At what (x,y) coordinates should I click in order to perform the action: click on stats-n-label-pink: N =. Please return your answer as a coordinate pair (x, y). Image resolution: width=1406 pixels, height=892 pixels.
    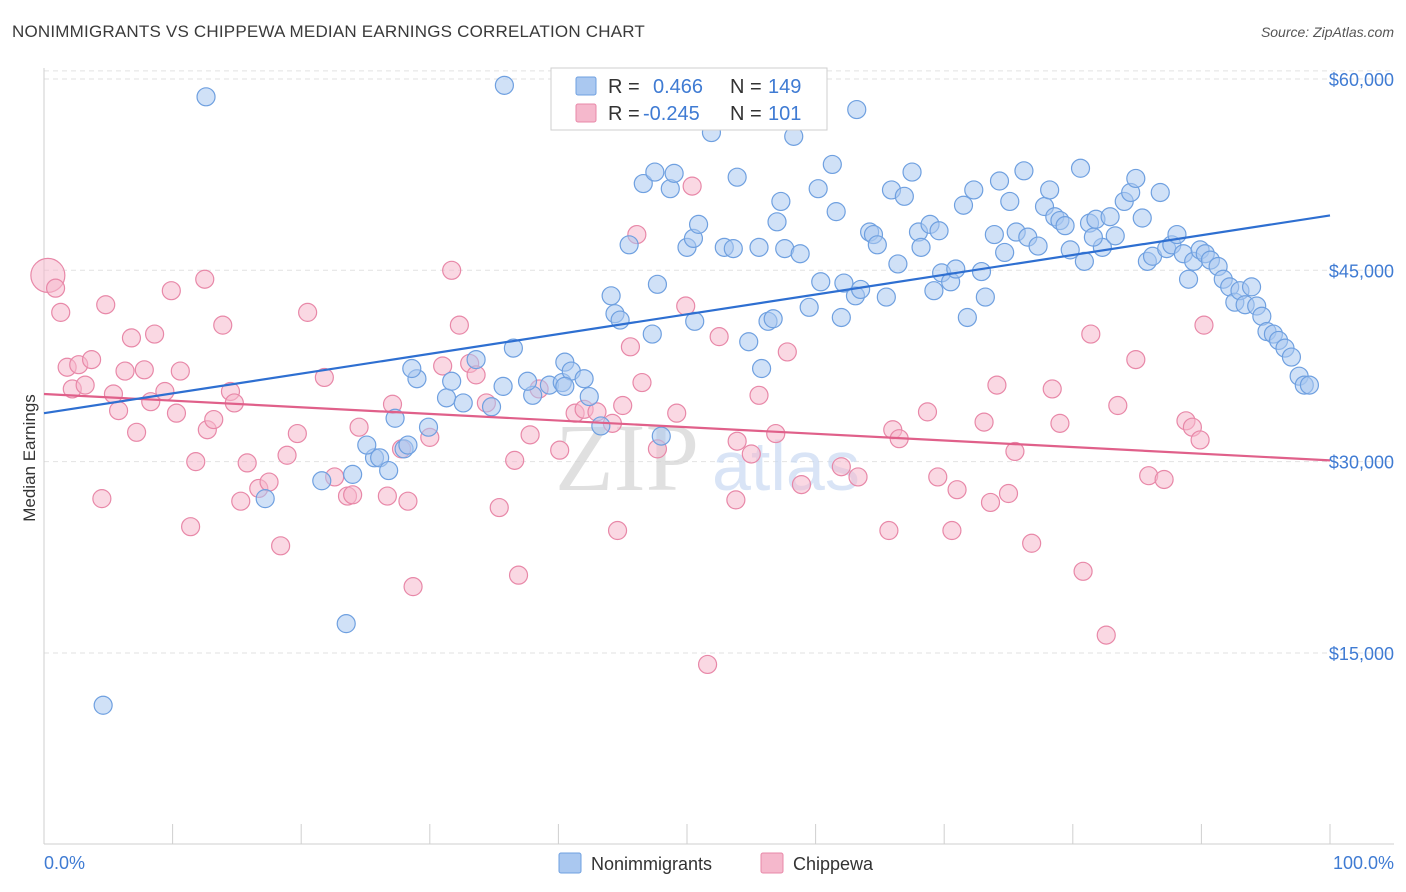
    Looking at the image, I should click on (746, 114).